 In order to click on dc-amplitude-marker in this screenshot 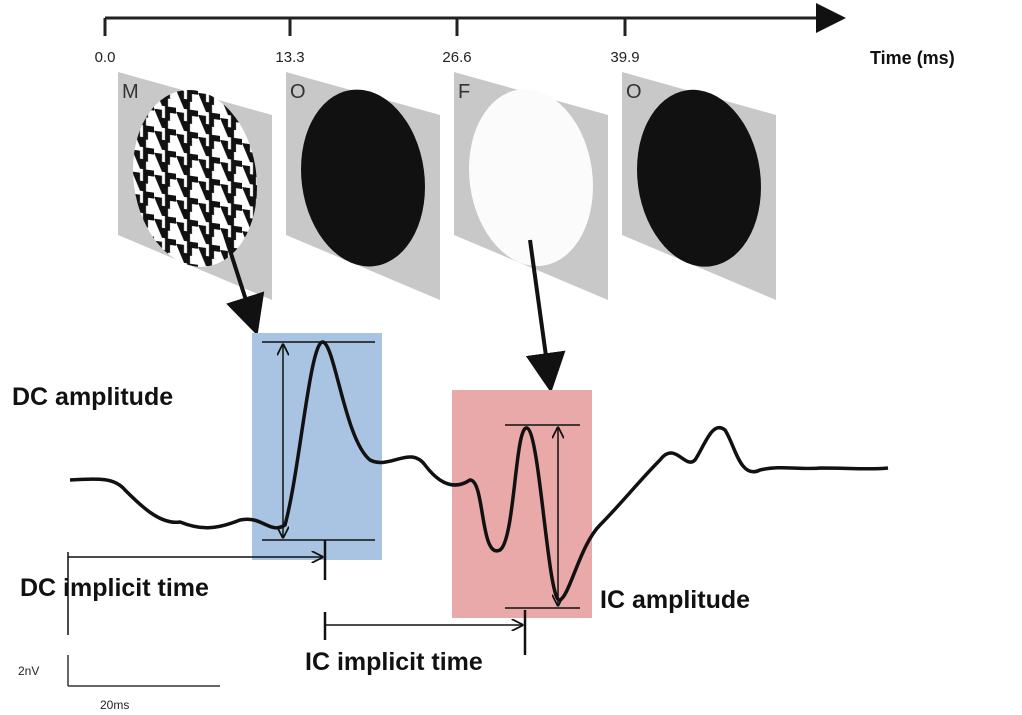, I will do `click(318, 441)`.